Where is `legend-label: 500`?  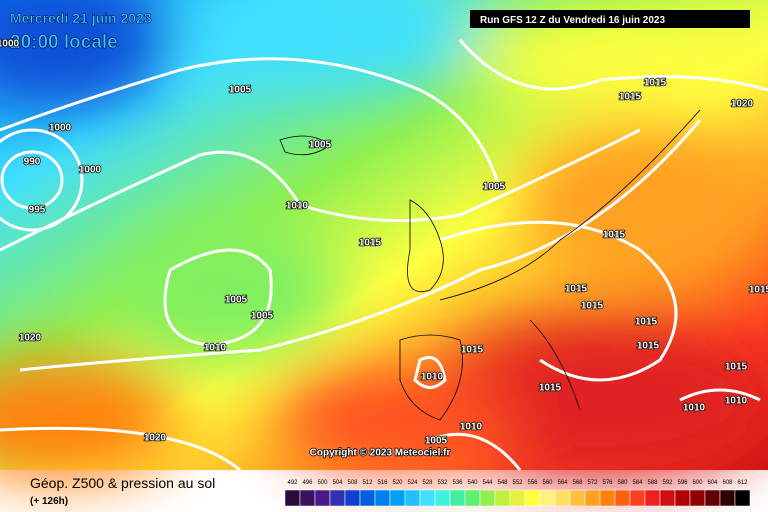 legend-label: 500 is located at coordinates (322, 483).